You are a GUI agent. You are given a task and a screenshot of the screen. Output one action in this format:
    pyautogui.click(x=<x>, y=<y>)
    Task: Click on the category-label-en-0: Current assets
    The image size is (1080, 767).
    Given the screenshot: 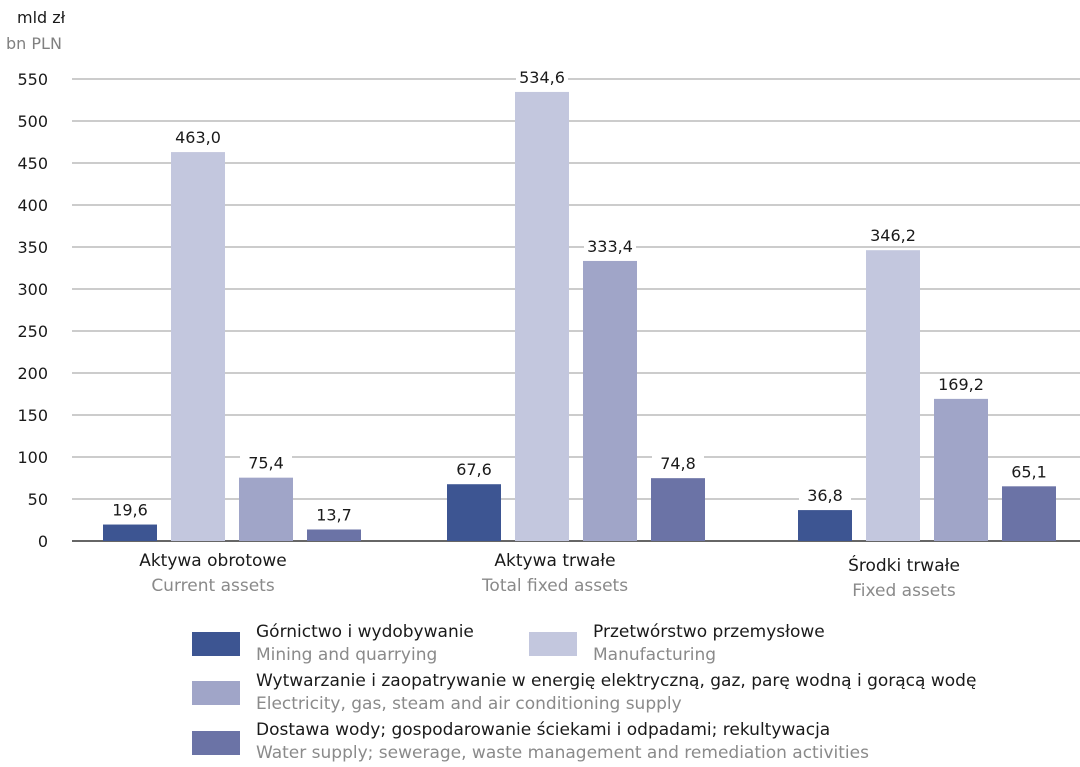 What is the action you would take?
    pyautogui.click(x=213, y=586)
    